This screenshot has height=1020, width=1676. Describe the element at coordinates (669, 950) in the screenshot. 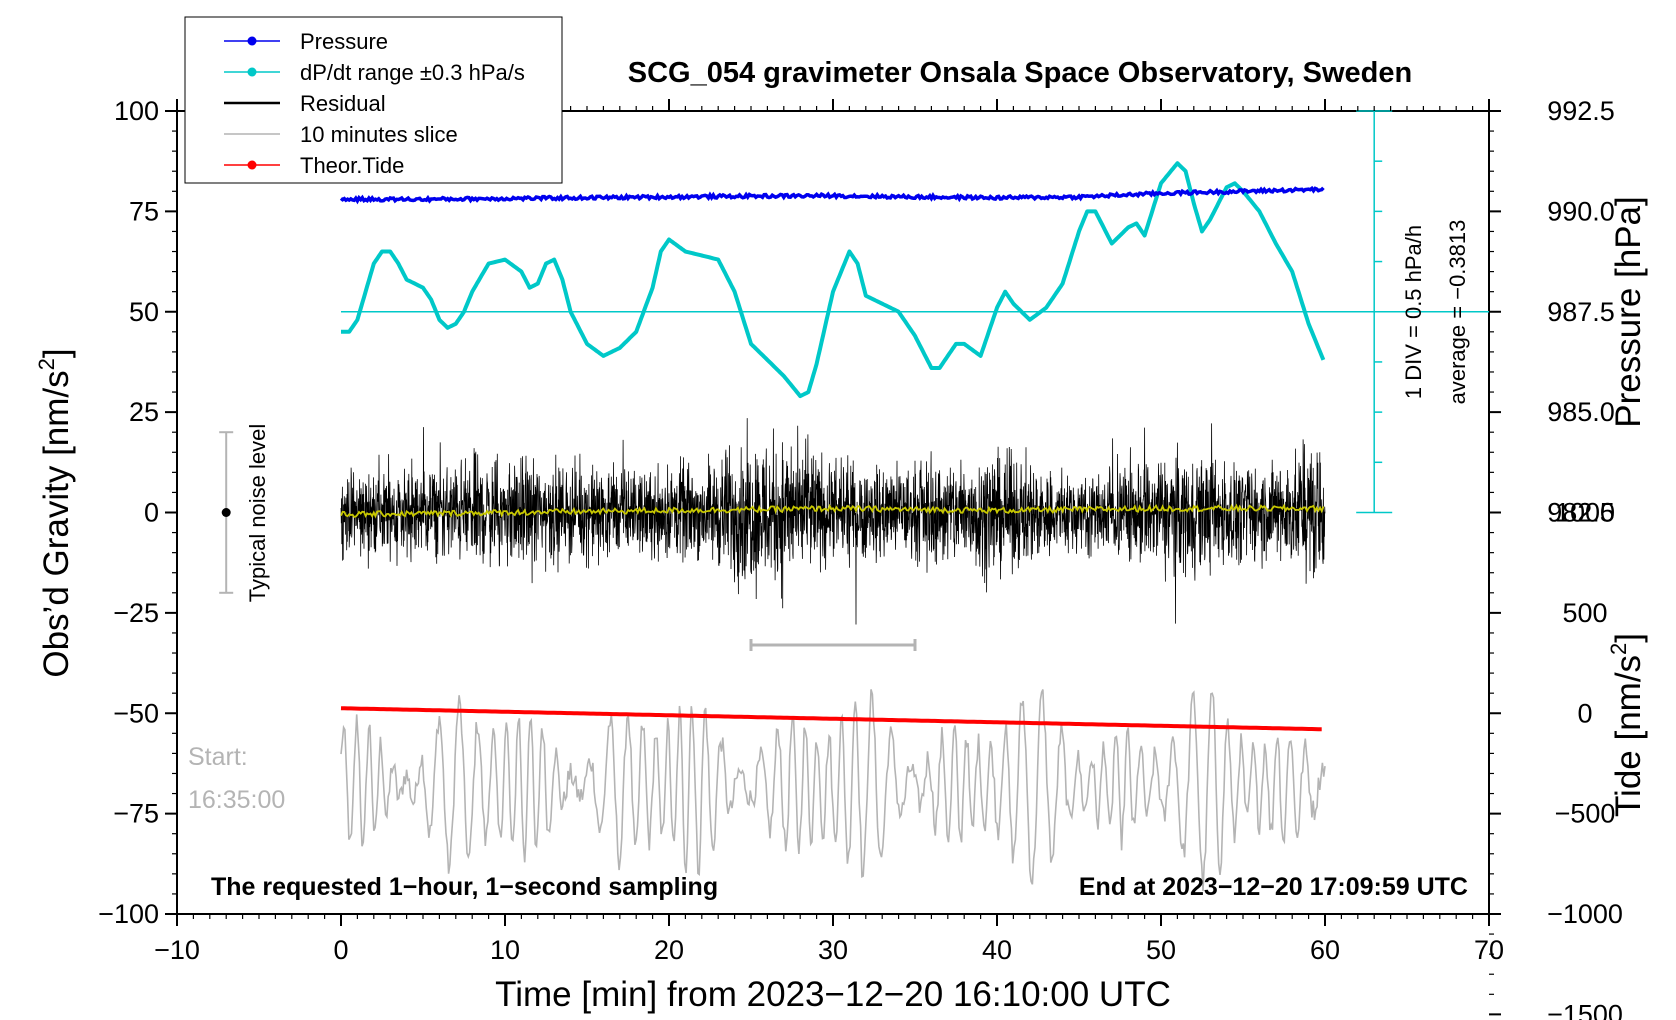

I see `x-tick-label: 20` at that location.